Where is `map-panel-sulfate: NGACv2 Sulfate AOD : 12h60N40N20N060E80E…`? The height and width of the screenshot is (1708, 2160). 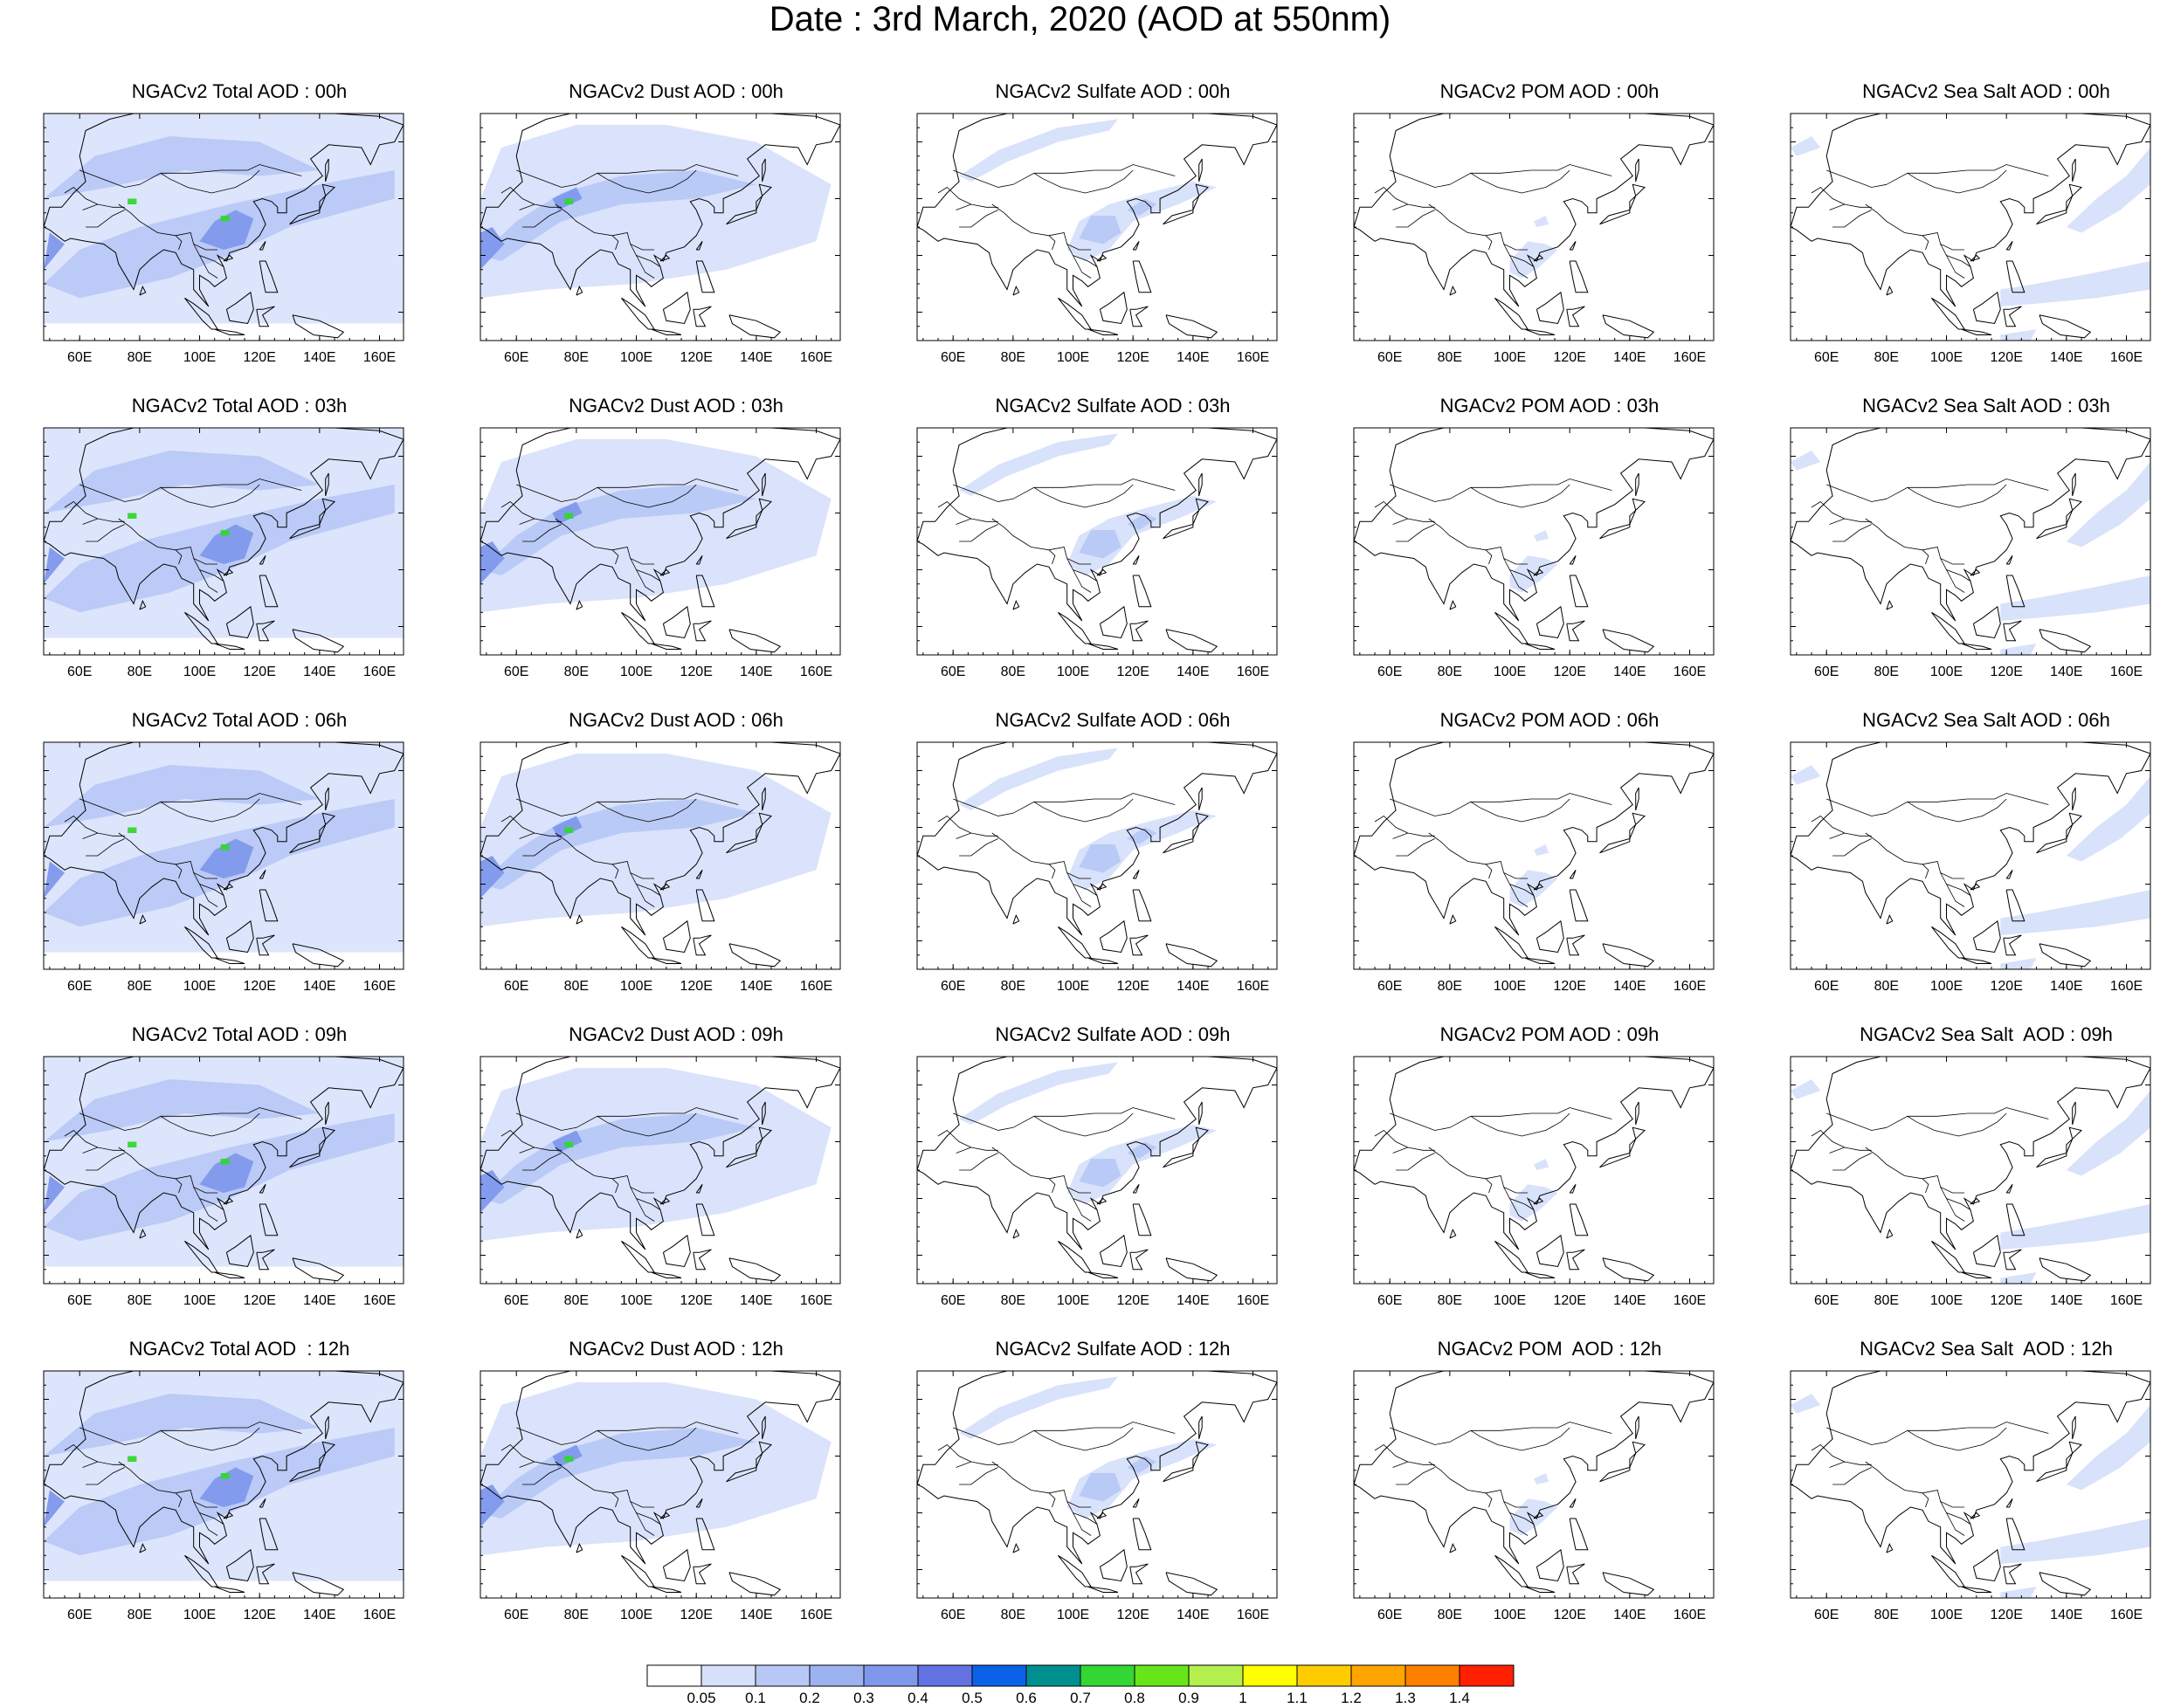 map-panel-sulfate: NGACv2 Sulfate AOD : 12h60N40N20N060E80E… is located at coordinates (1113, 1482).